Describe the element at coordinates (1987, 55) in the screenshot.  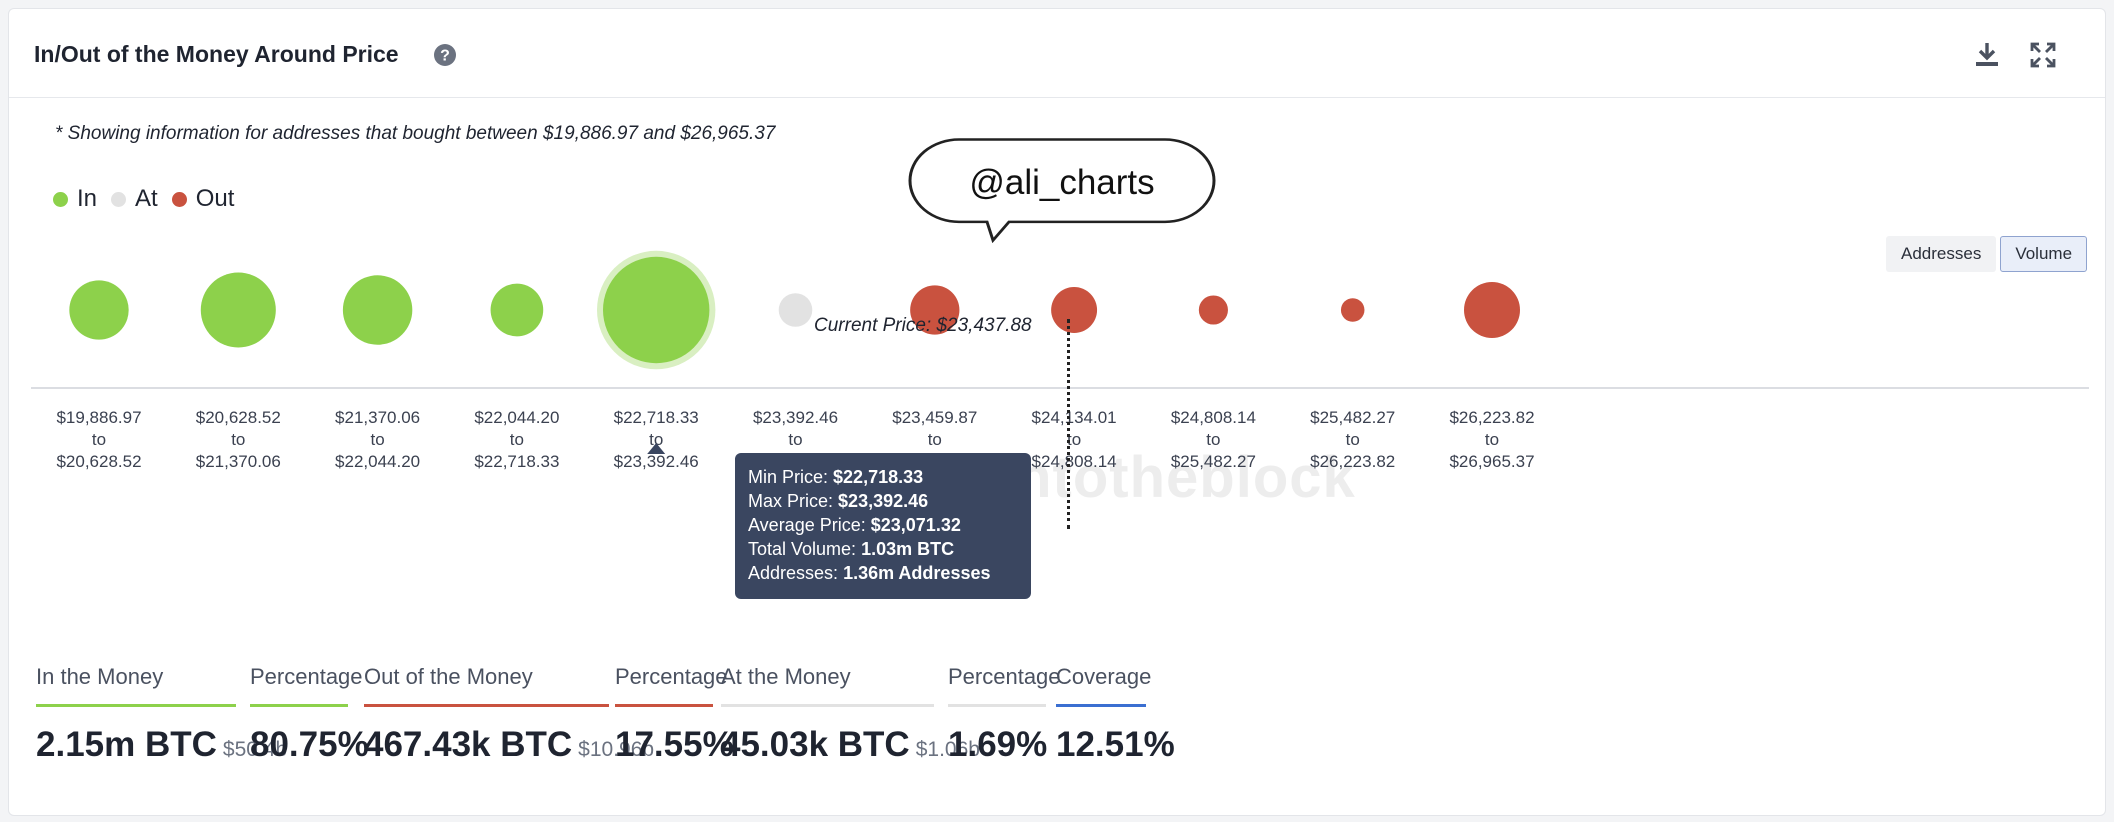
I see `download-icon` at that location.